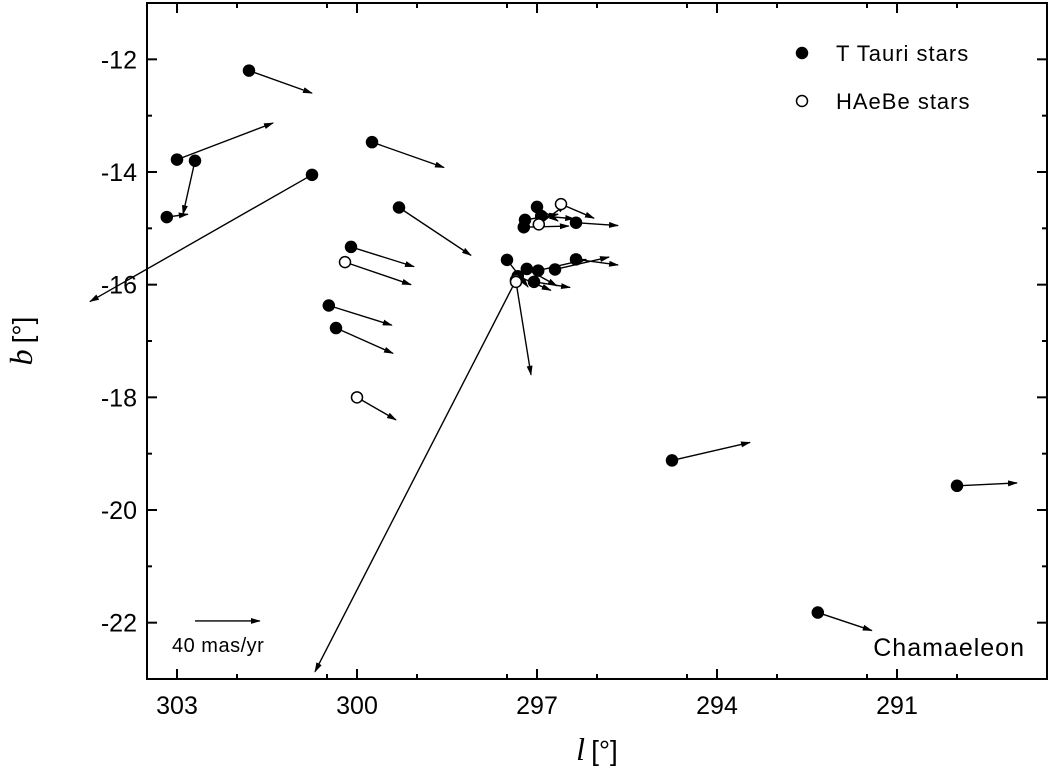  What do you see at coordinates (119, 511) in the screenshot?
I see `y-tick-label: -20` at bounding box center [119, 511].